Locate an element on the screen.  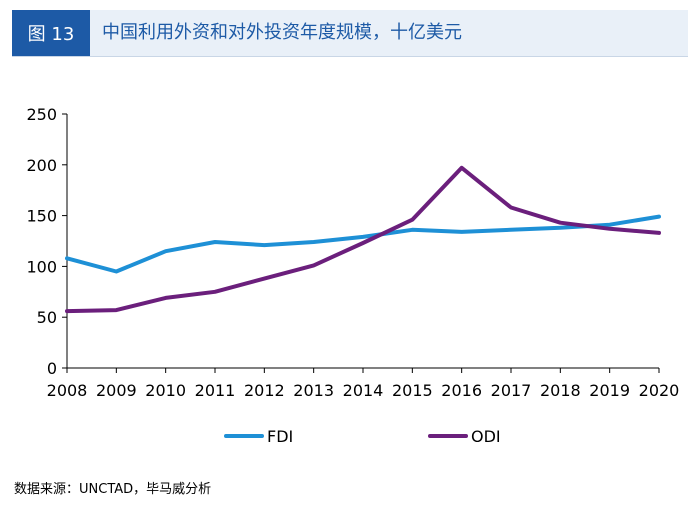
x-tick-label: 2018 is located at coordinates (560, 390).